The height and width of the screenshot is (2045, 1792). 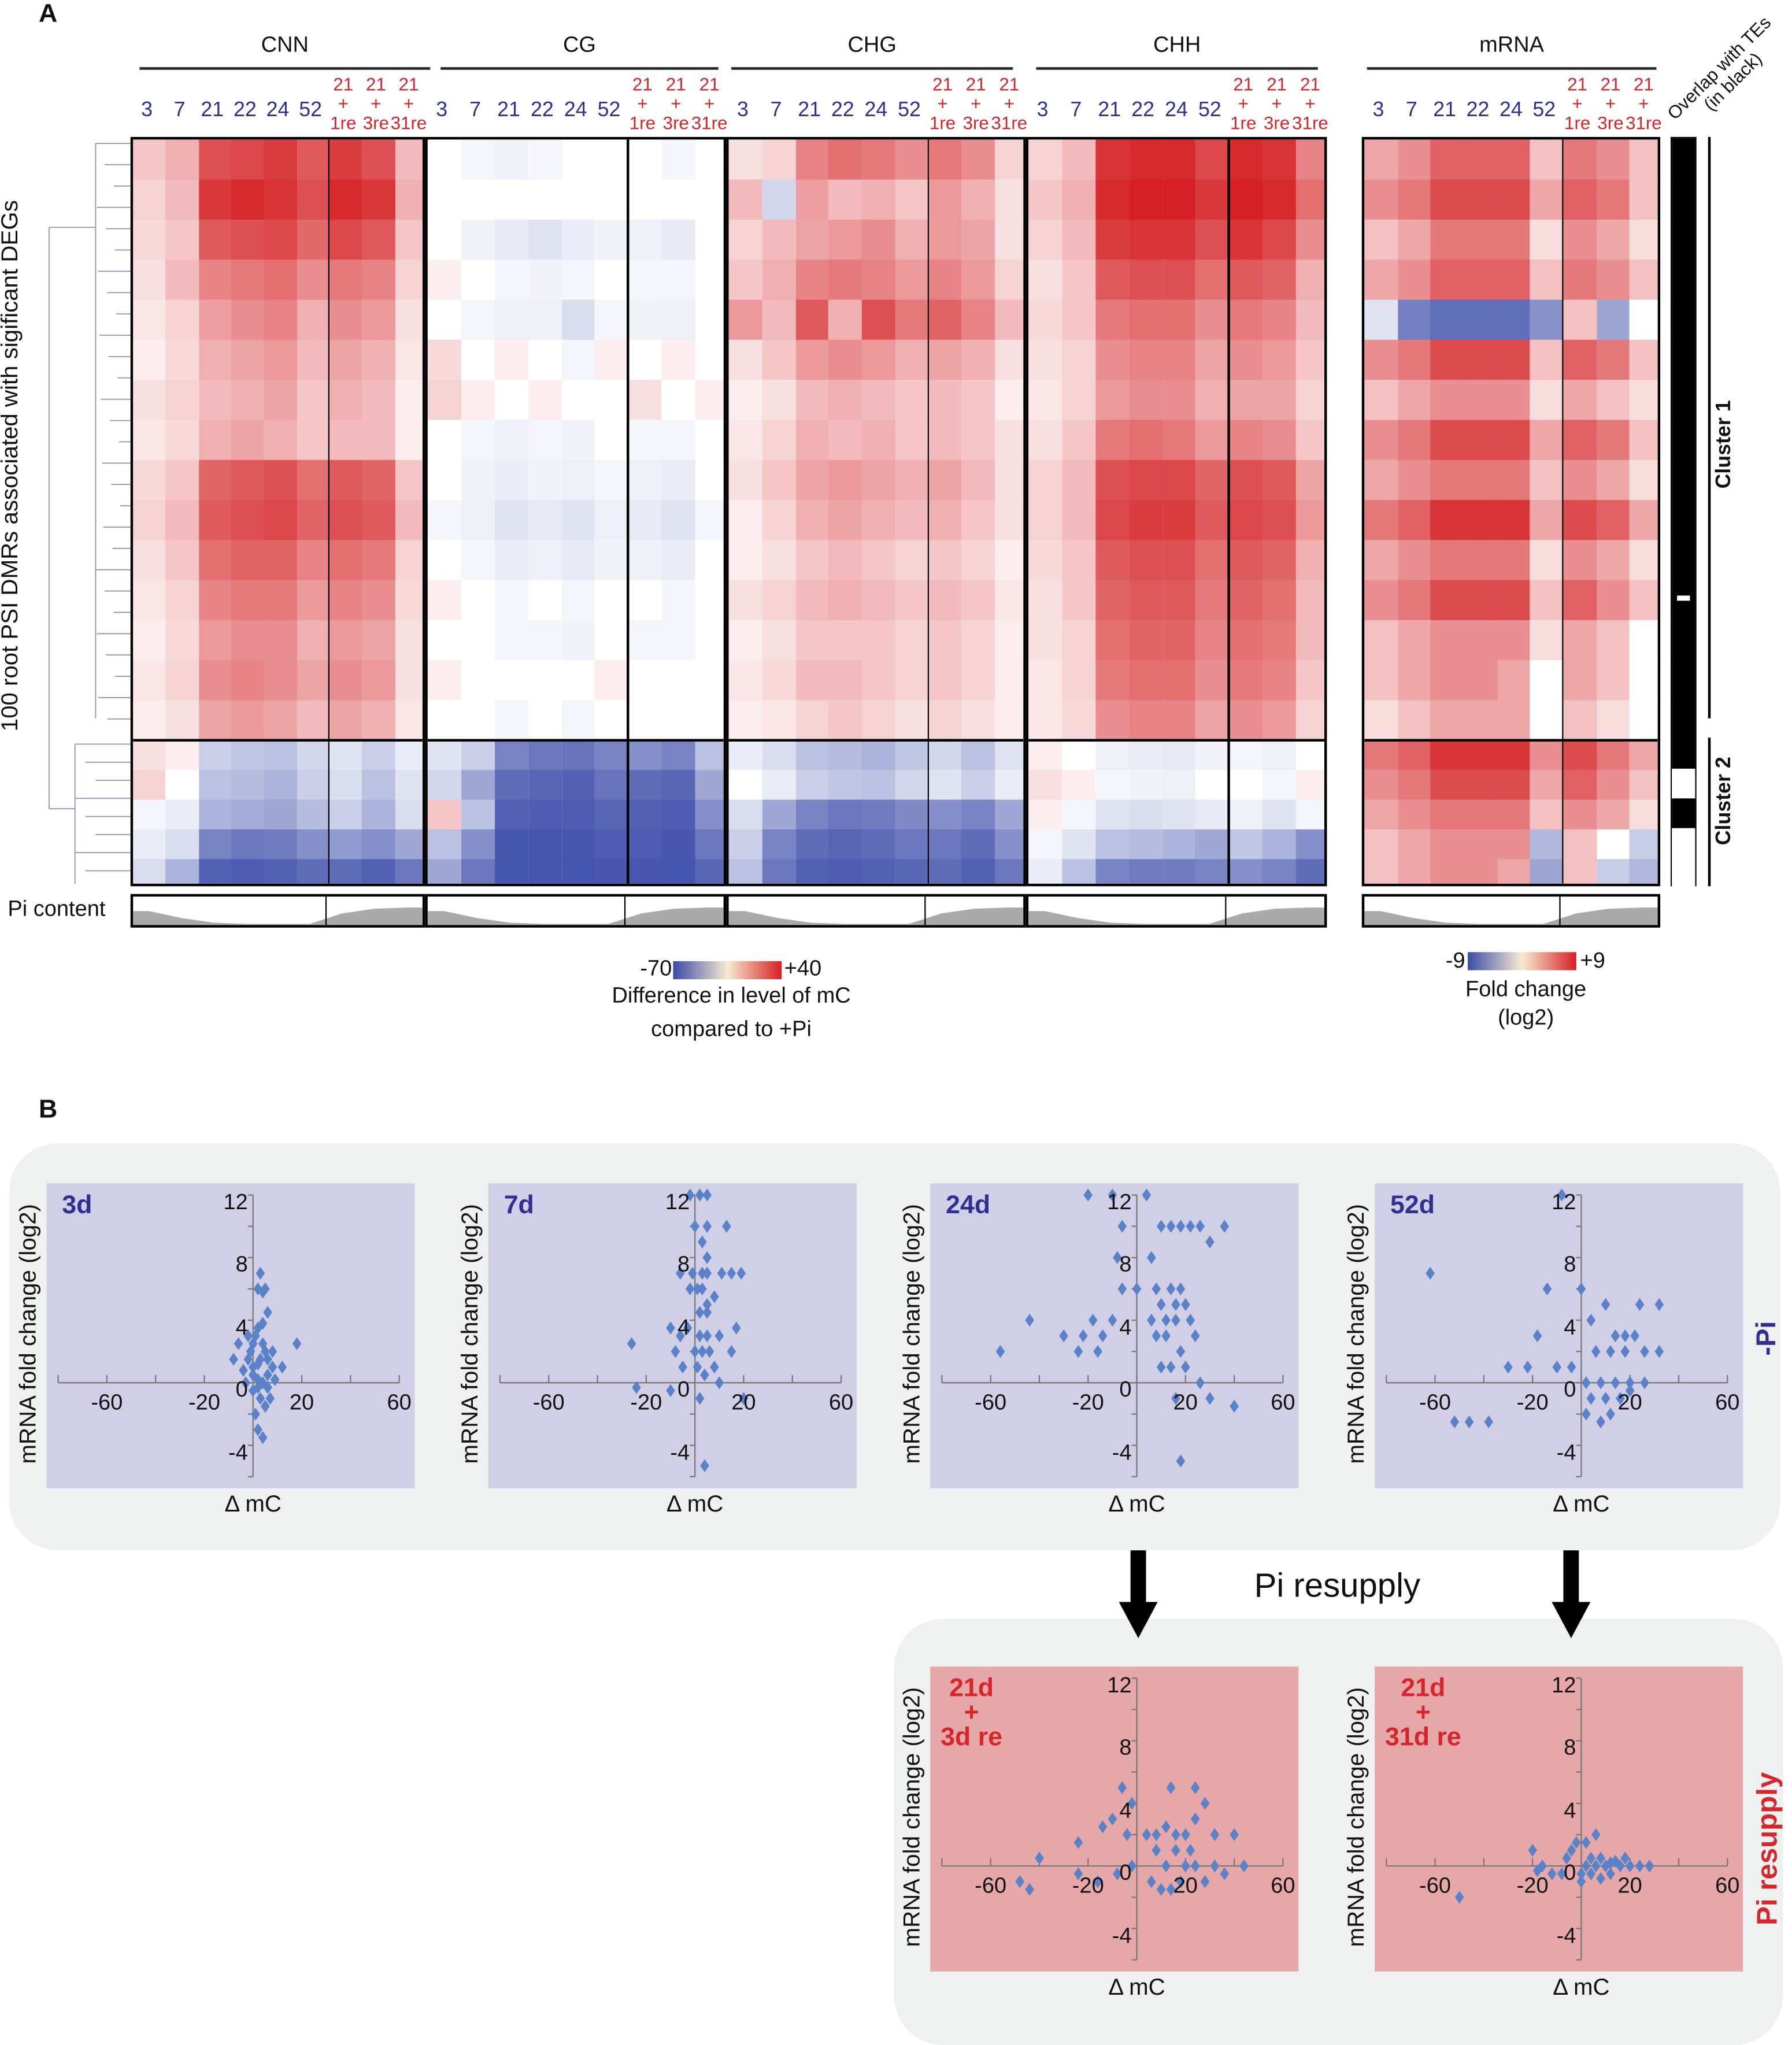 What do you see at coordinates (238, 1453) in the screenshot?
I see `y-tick-label: -4` at bounding box center [238, 1453].